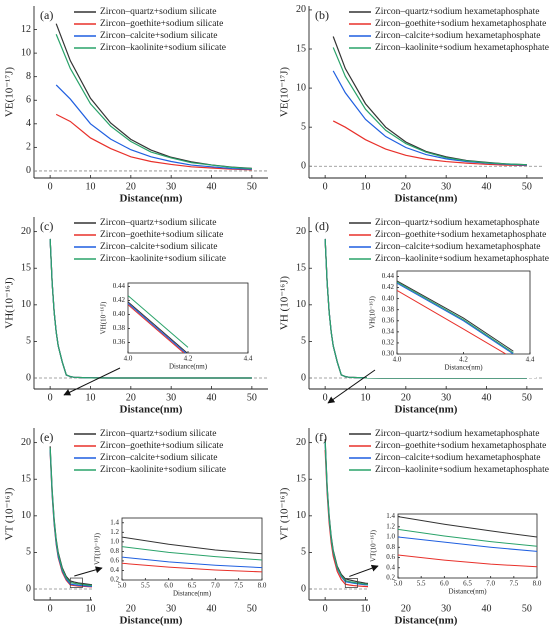 Image resolution: width=550 pixels, height=632 pixels. What do you see at coordinates (388, 354) in the screenshot?
I see `y-tick-label: 0.30` at bounding box center [388, 354].